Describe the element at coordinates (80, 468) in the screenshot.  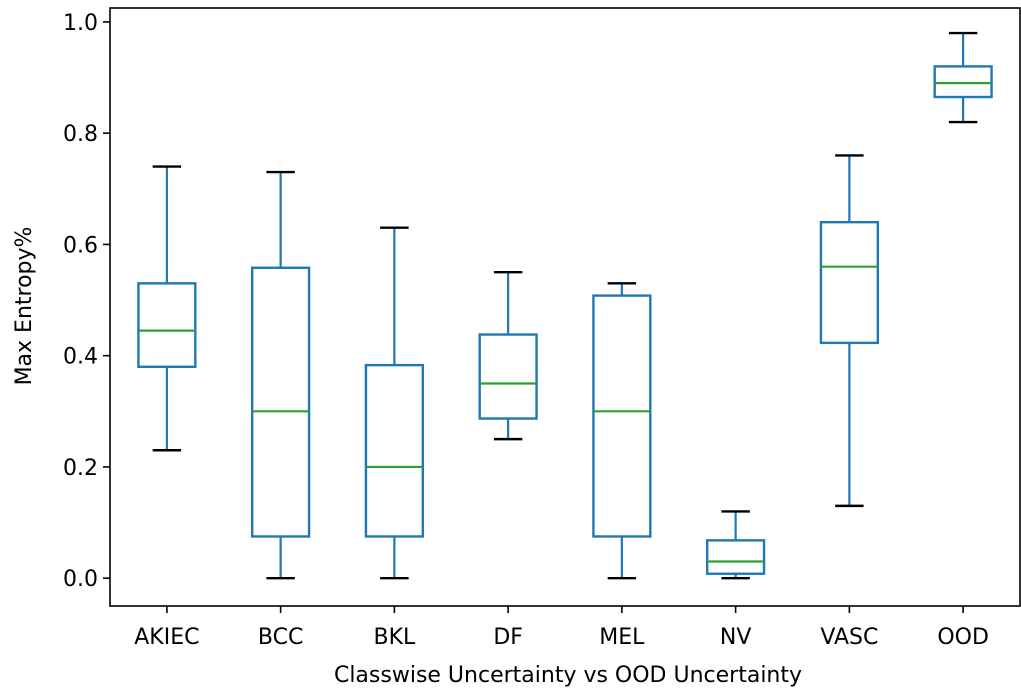
I see `y-tick-label: 0.2` at that location.